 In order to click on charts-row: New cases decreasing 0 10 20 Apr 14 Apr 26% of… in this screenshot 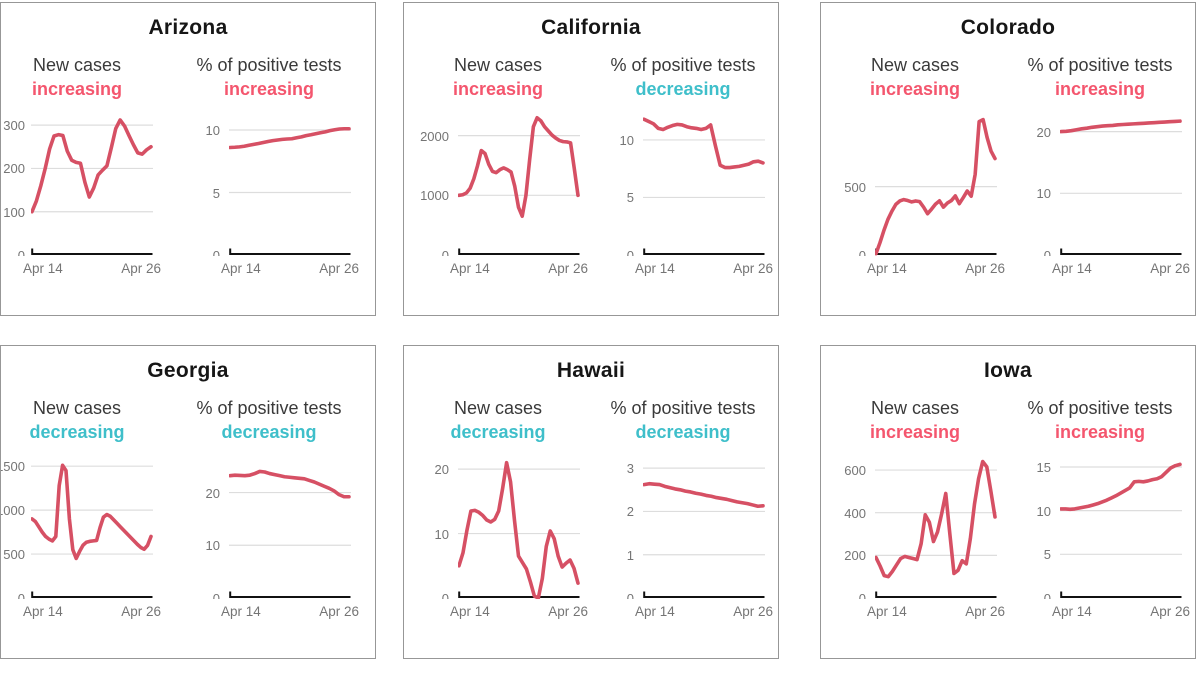, I will do `click(591, 507)`.